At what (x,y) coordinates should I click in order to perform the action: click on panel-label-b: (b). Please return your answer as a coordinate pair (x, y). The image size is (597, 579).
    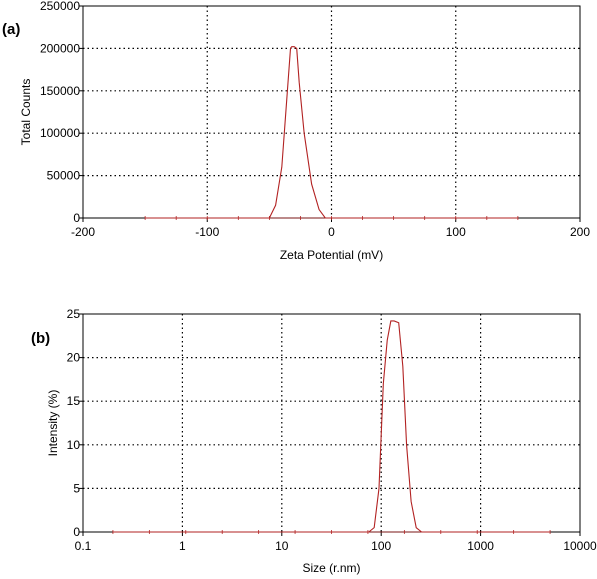
    Looking at the image, I should click on (40, 338).